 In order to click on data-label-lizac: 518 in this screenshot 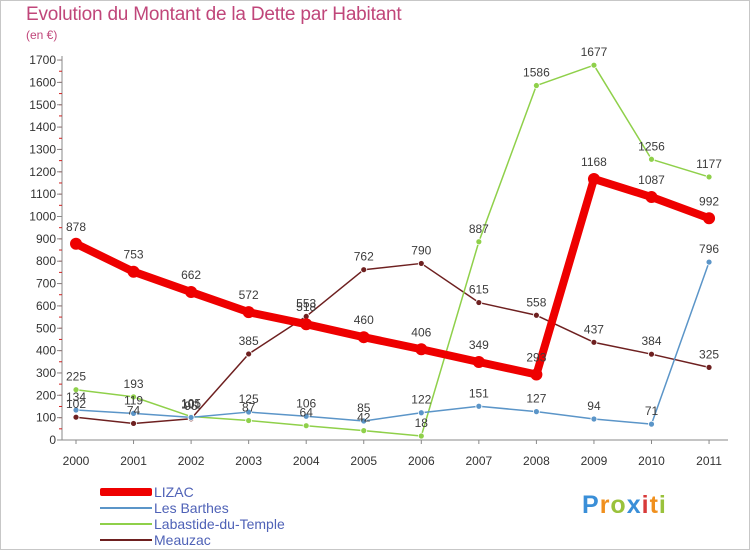, I will do `click(306, 307)`.